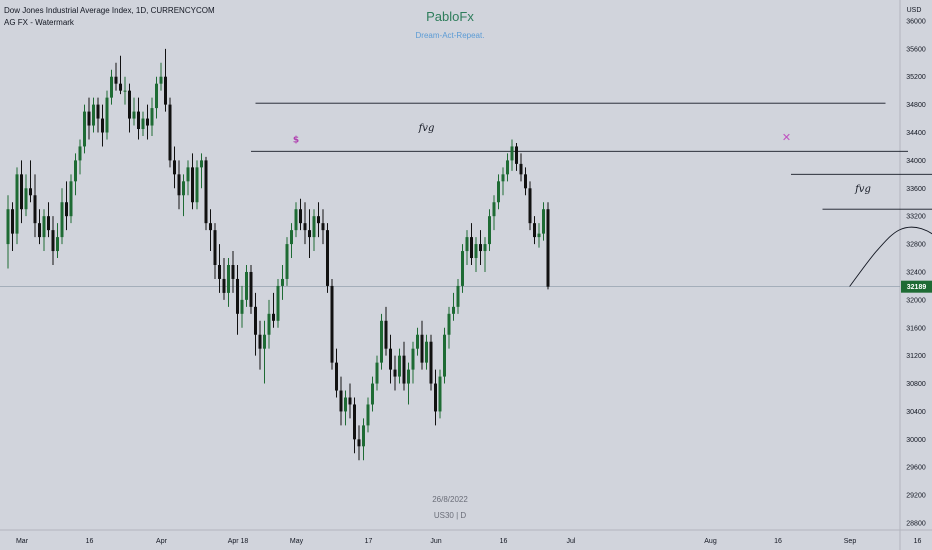 This screenshot has height=550, width=932. I want to click on projection-curve, so click(890, 357).